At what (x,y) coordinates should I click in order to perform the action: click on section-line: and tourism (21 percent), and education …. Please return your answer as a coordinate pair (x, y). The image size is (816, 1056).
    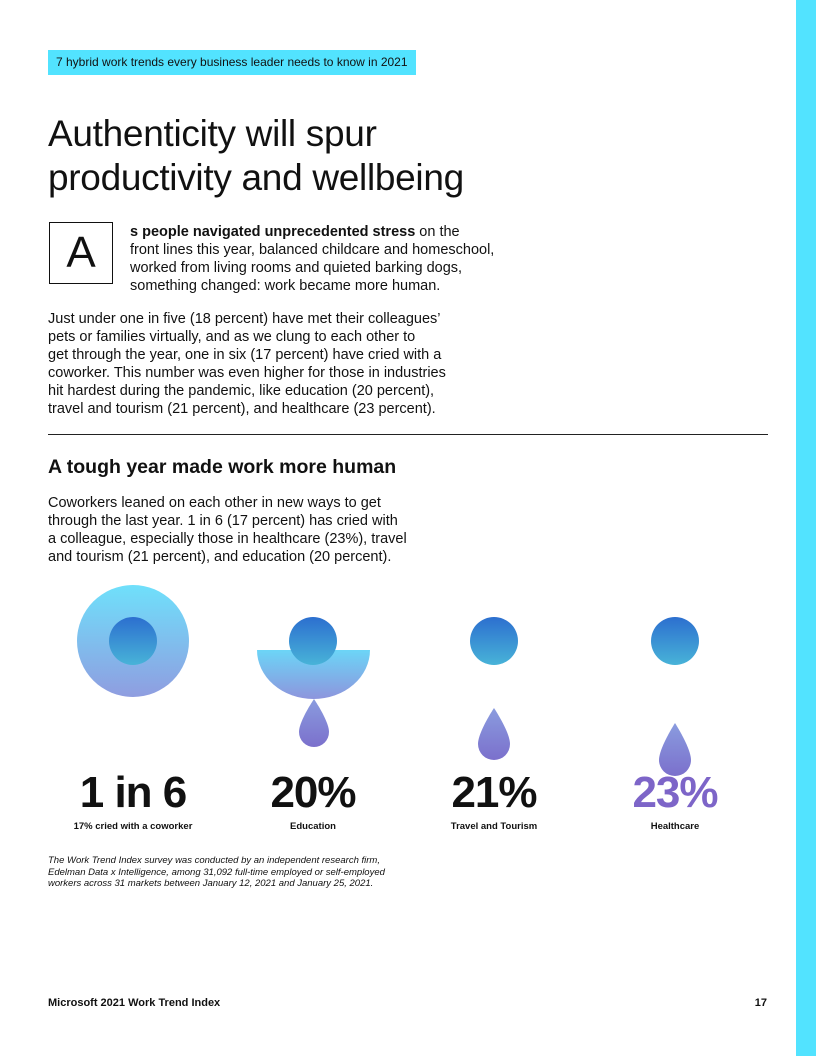
    Looking at the image, I should click on (220, 557).